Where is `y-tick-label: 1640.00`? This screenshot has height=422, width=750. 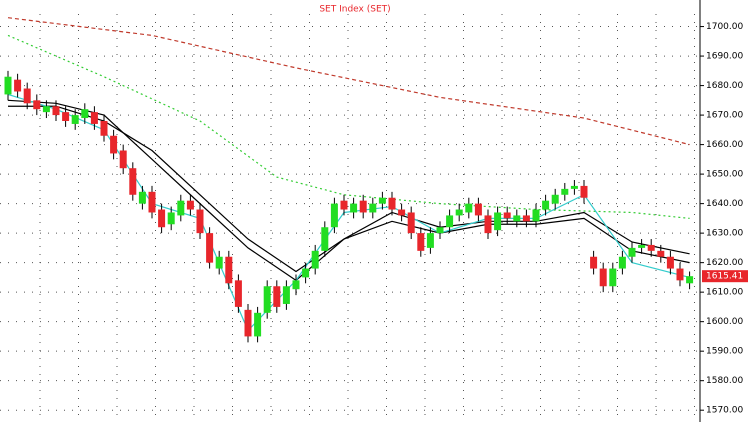 y-tick-label: 1640.00 is located at coordinates (724, 204).